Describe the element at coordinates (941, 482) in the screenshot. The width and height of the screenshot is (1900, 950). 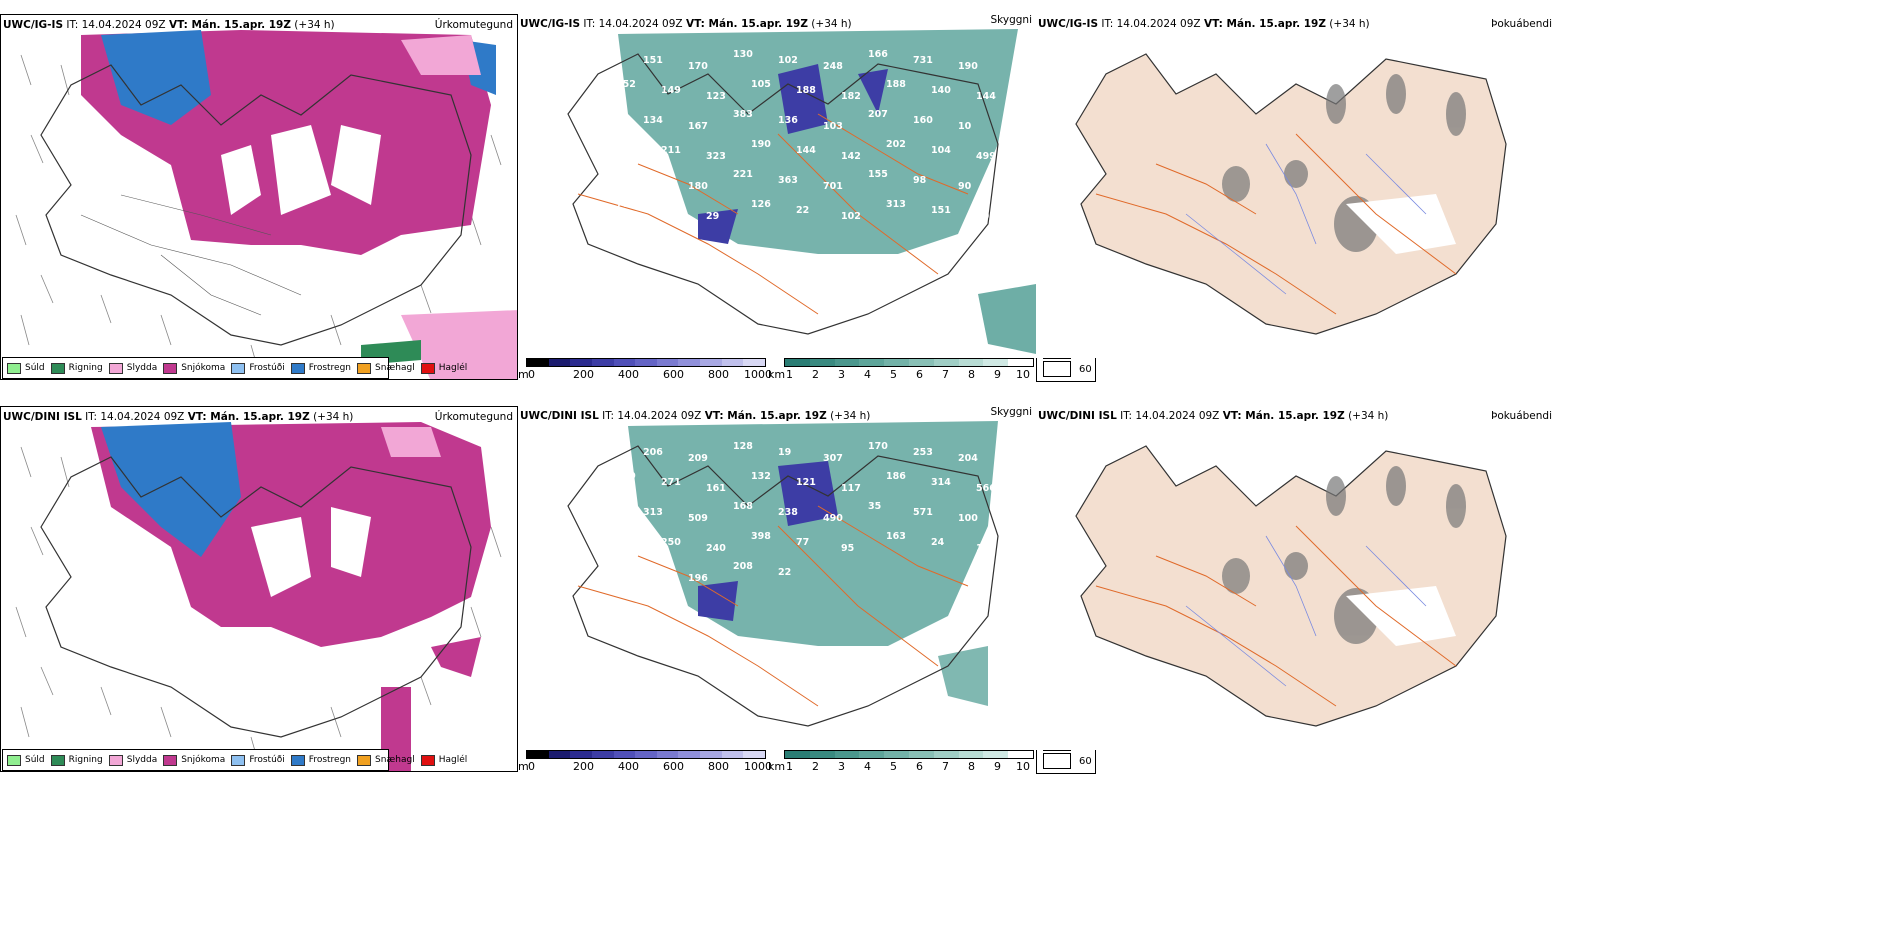
I see `ceiling-value-label: 314` at that location.